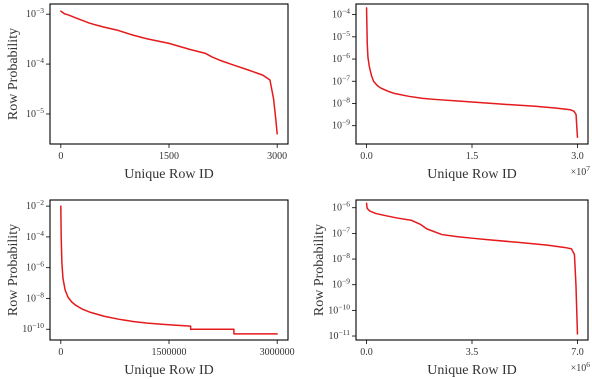  Describe the element at coordinates (581, 367) in the screenshot. I see `x-multiplier-label: ×10⁶` at that location.